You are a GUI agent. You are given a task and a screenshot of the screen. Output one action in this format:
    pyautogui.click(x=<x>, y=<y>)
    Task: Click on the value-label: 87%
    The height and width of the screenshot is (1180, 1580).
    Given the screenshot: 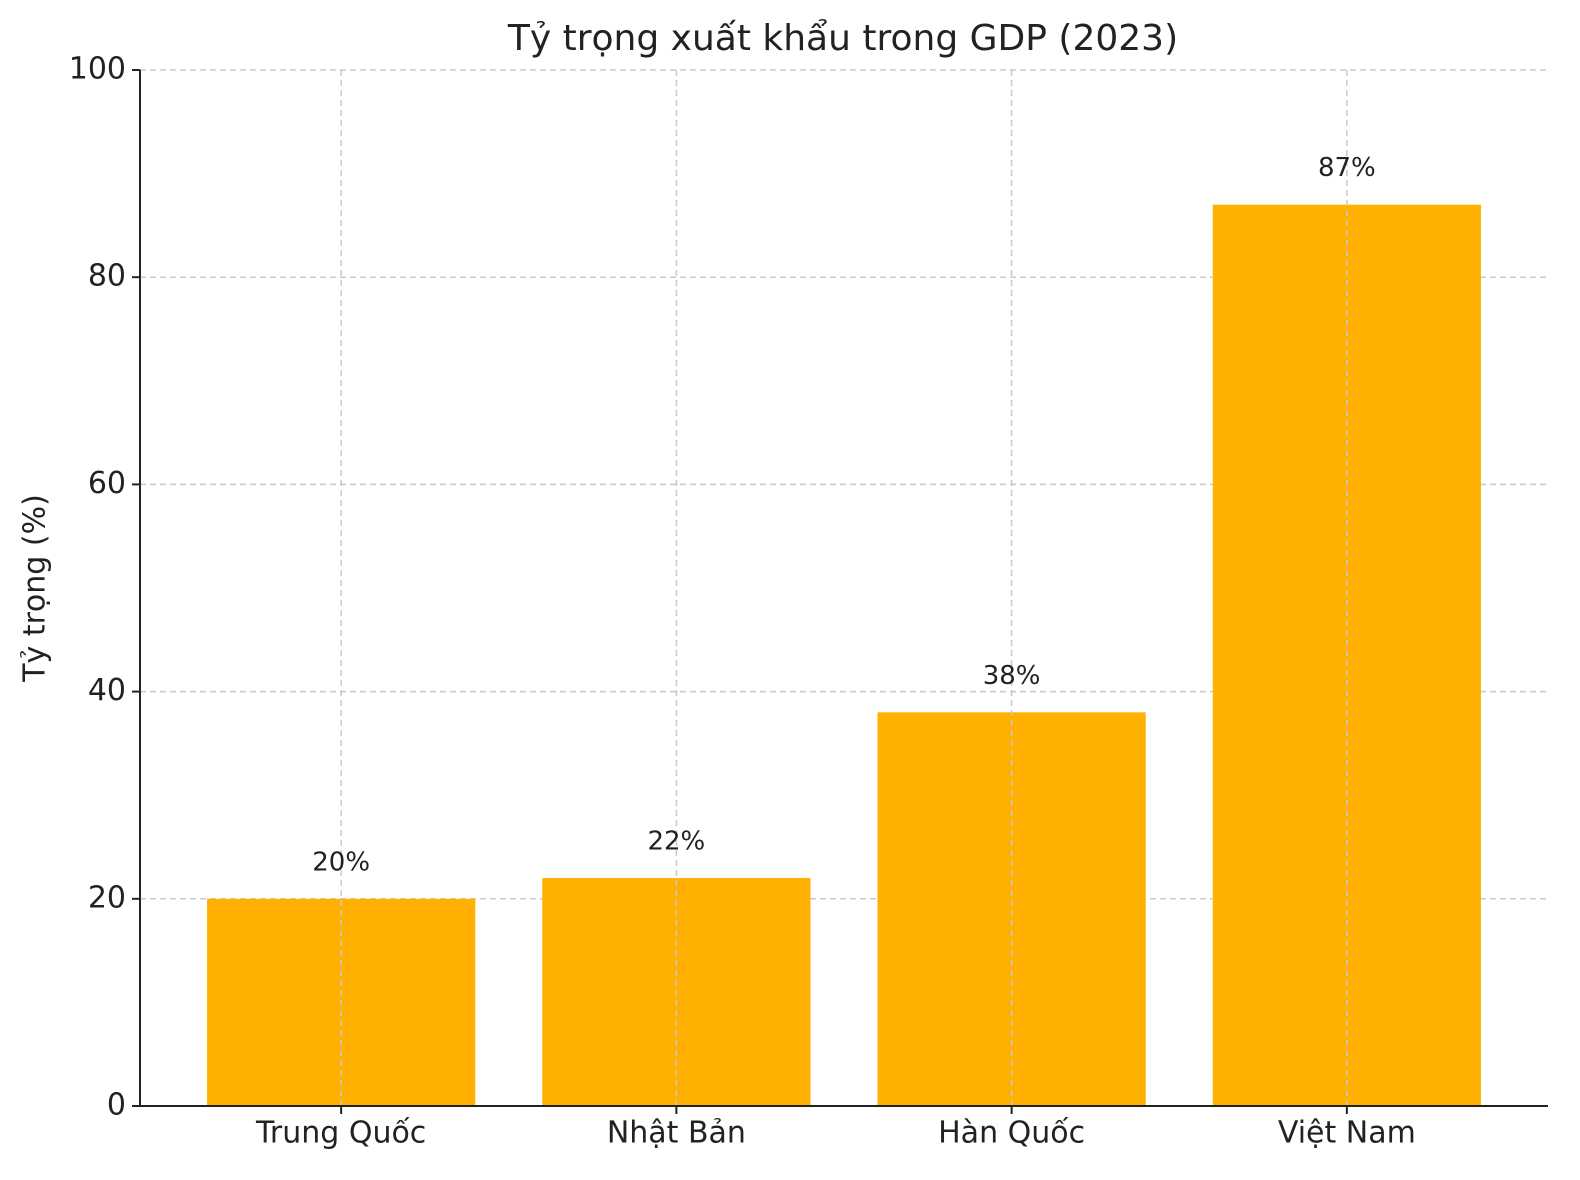 What is the action you would take?
    pyautogui.click(x=1347, y=168)
    